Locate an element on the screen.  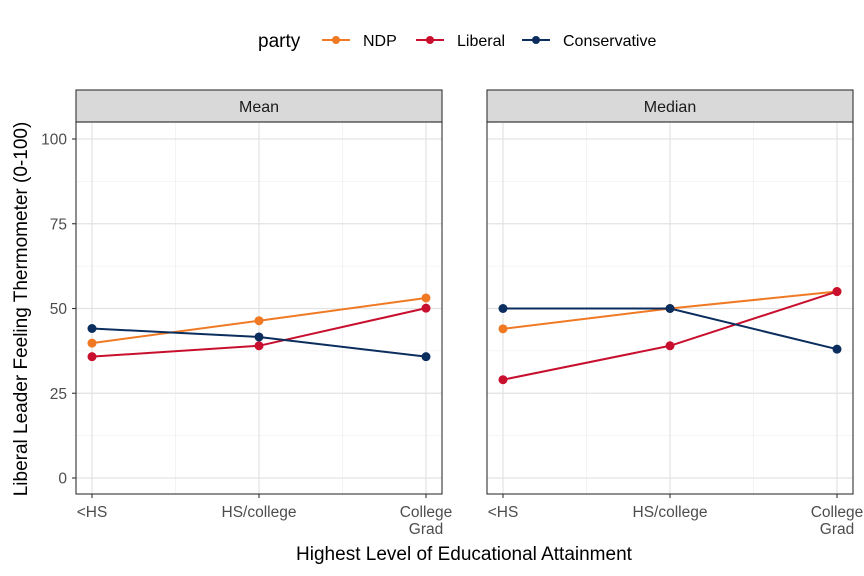
y-tick-label: 50 is located at coordinates (59, 309).